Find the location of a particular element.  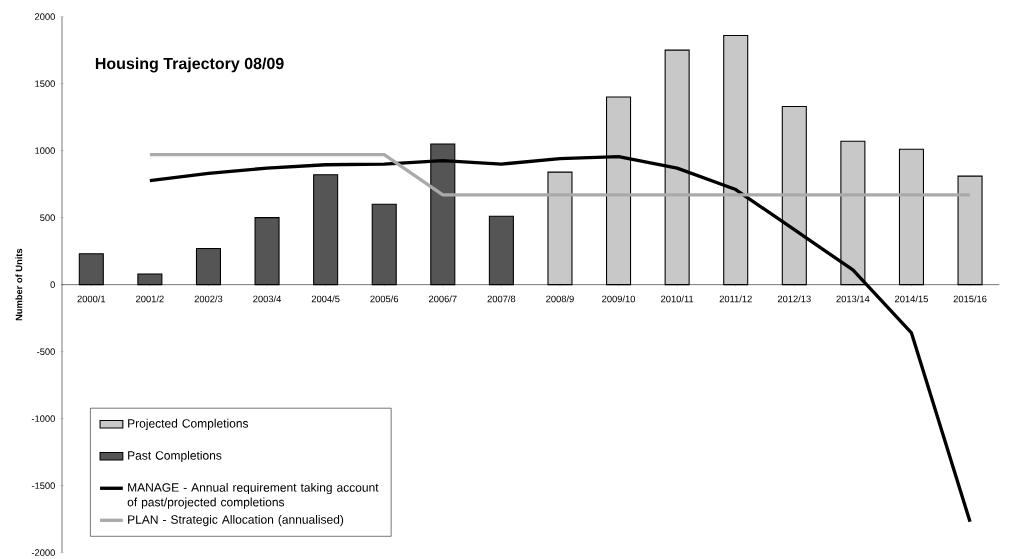

x-tick-label: 2002/3 is located at coordinates (208, 299).